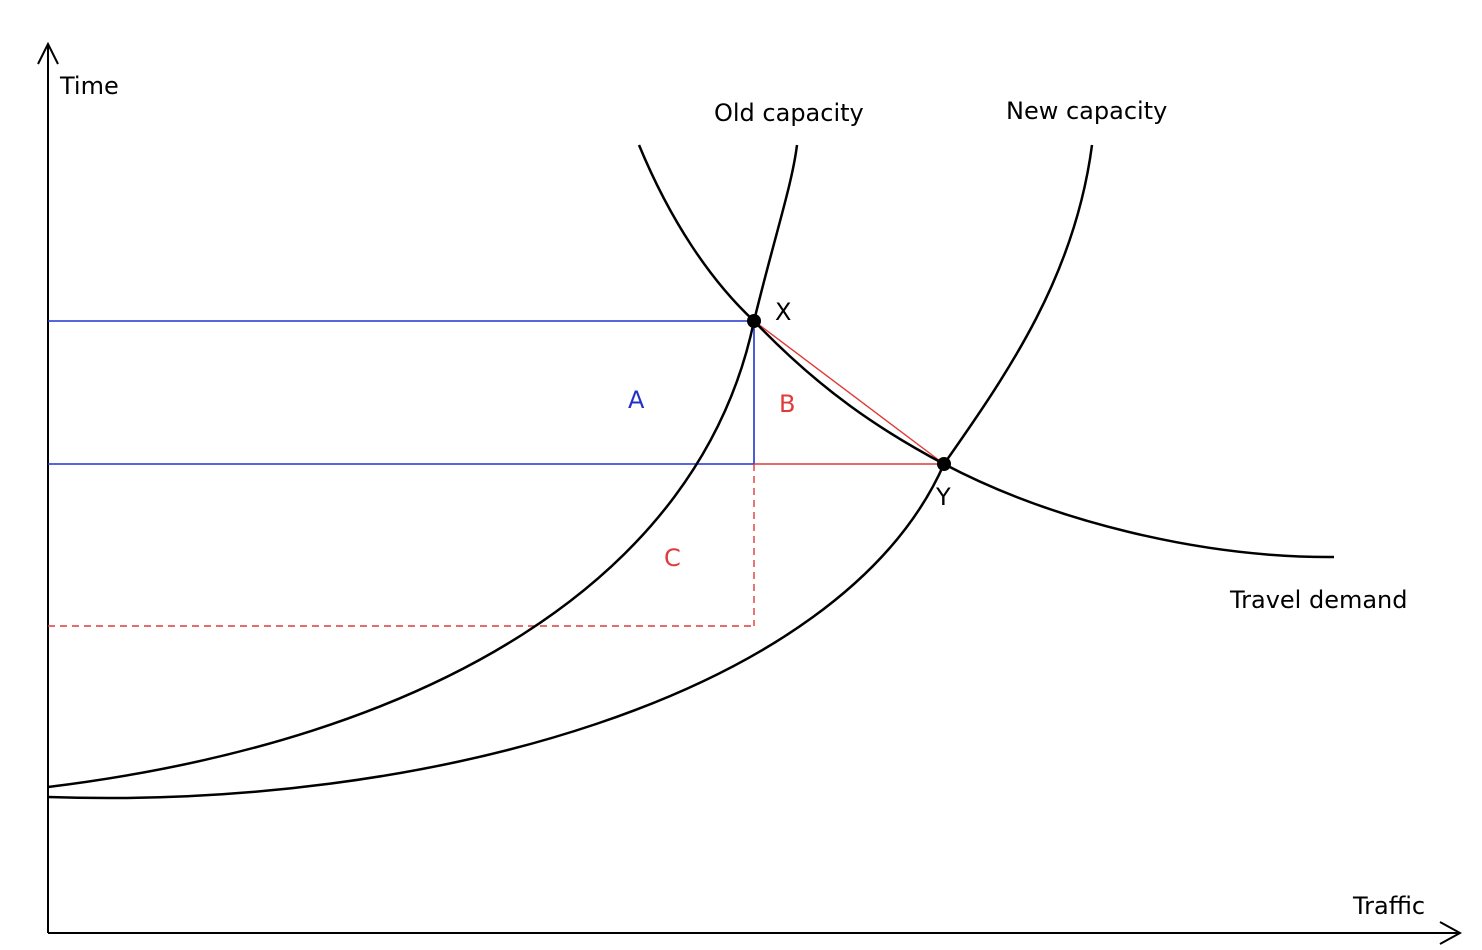  I want to click on point-y, so click(944, 464).